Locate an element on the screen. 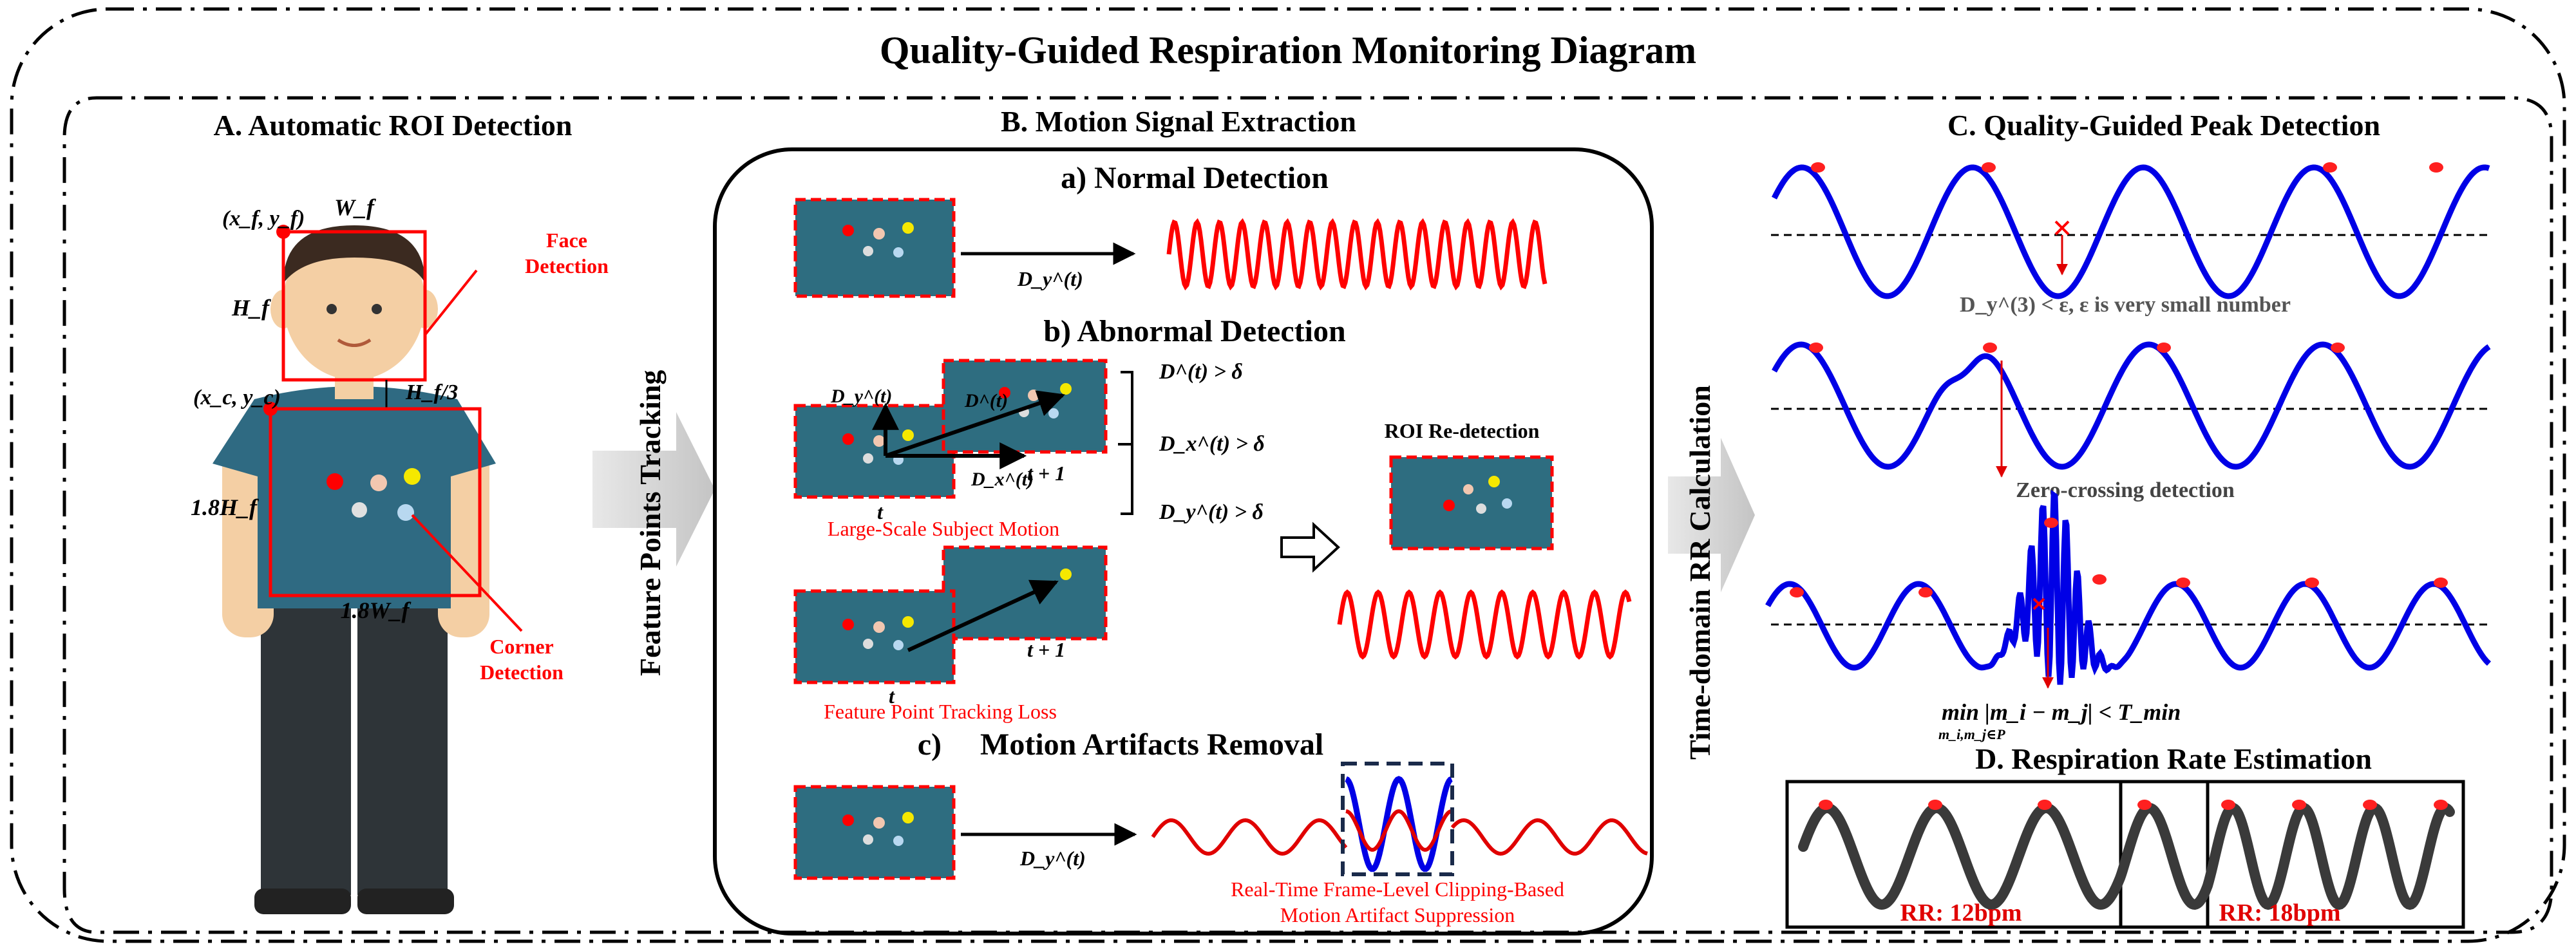  roi-redetect-label: ROI Re-detection is located at coordinates (1463, 430).